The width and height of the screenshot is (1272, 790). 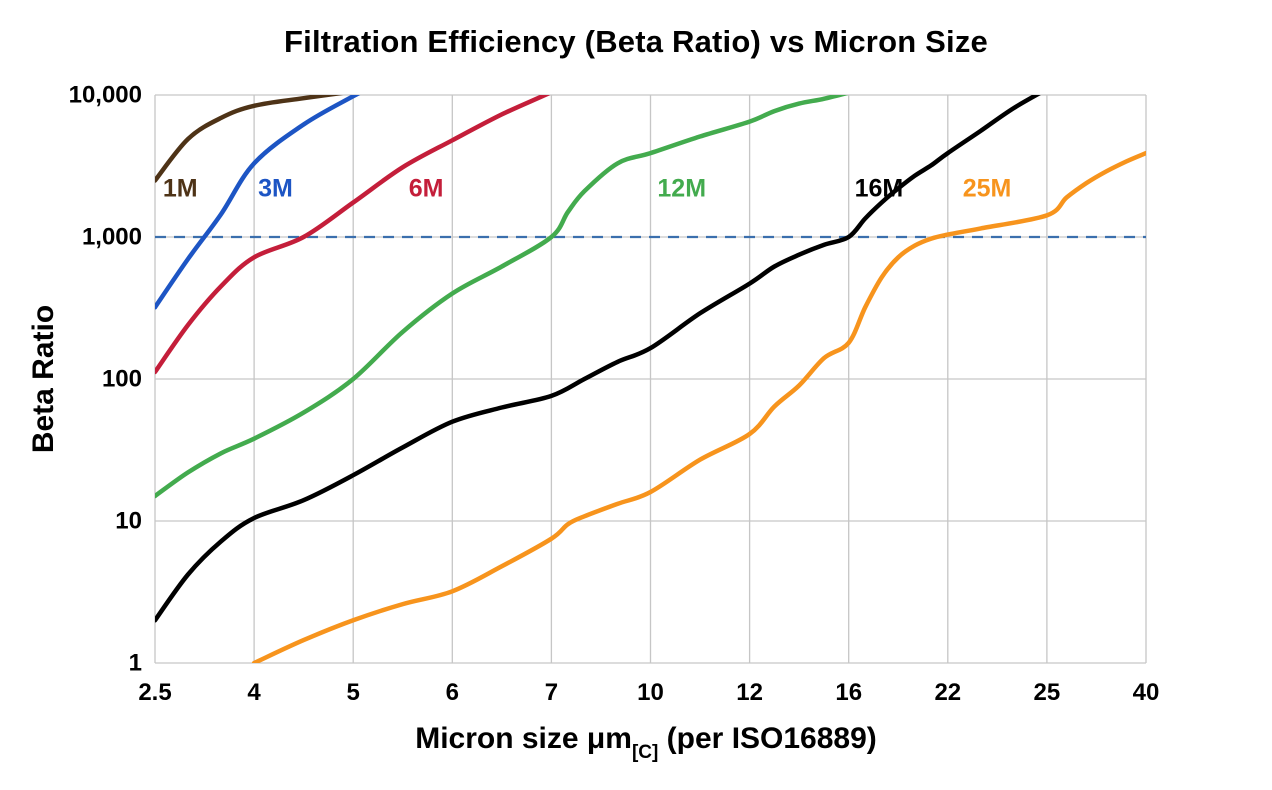 I want to click on series-label-16M: 16M, so click(x=879, y=188).